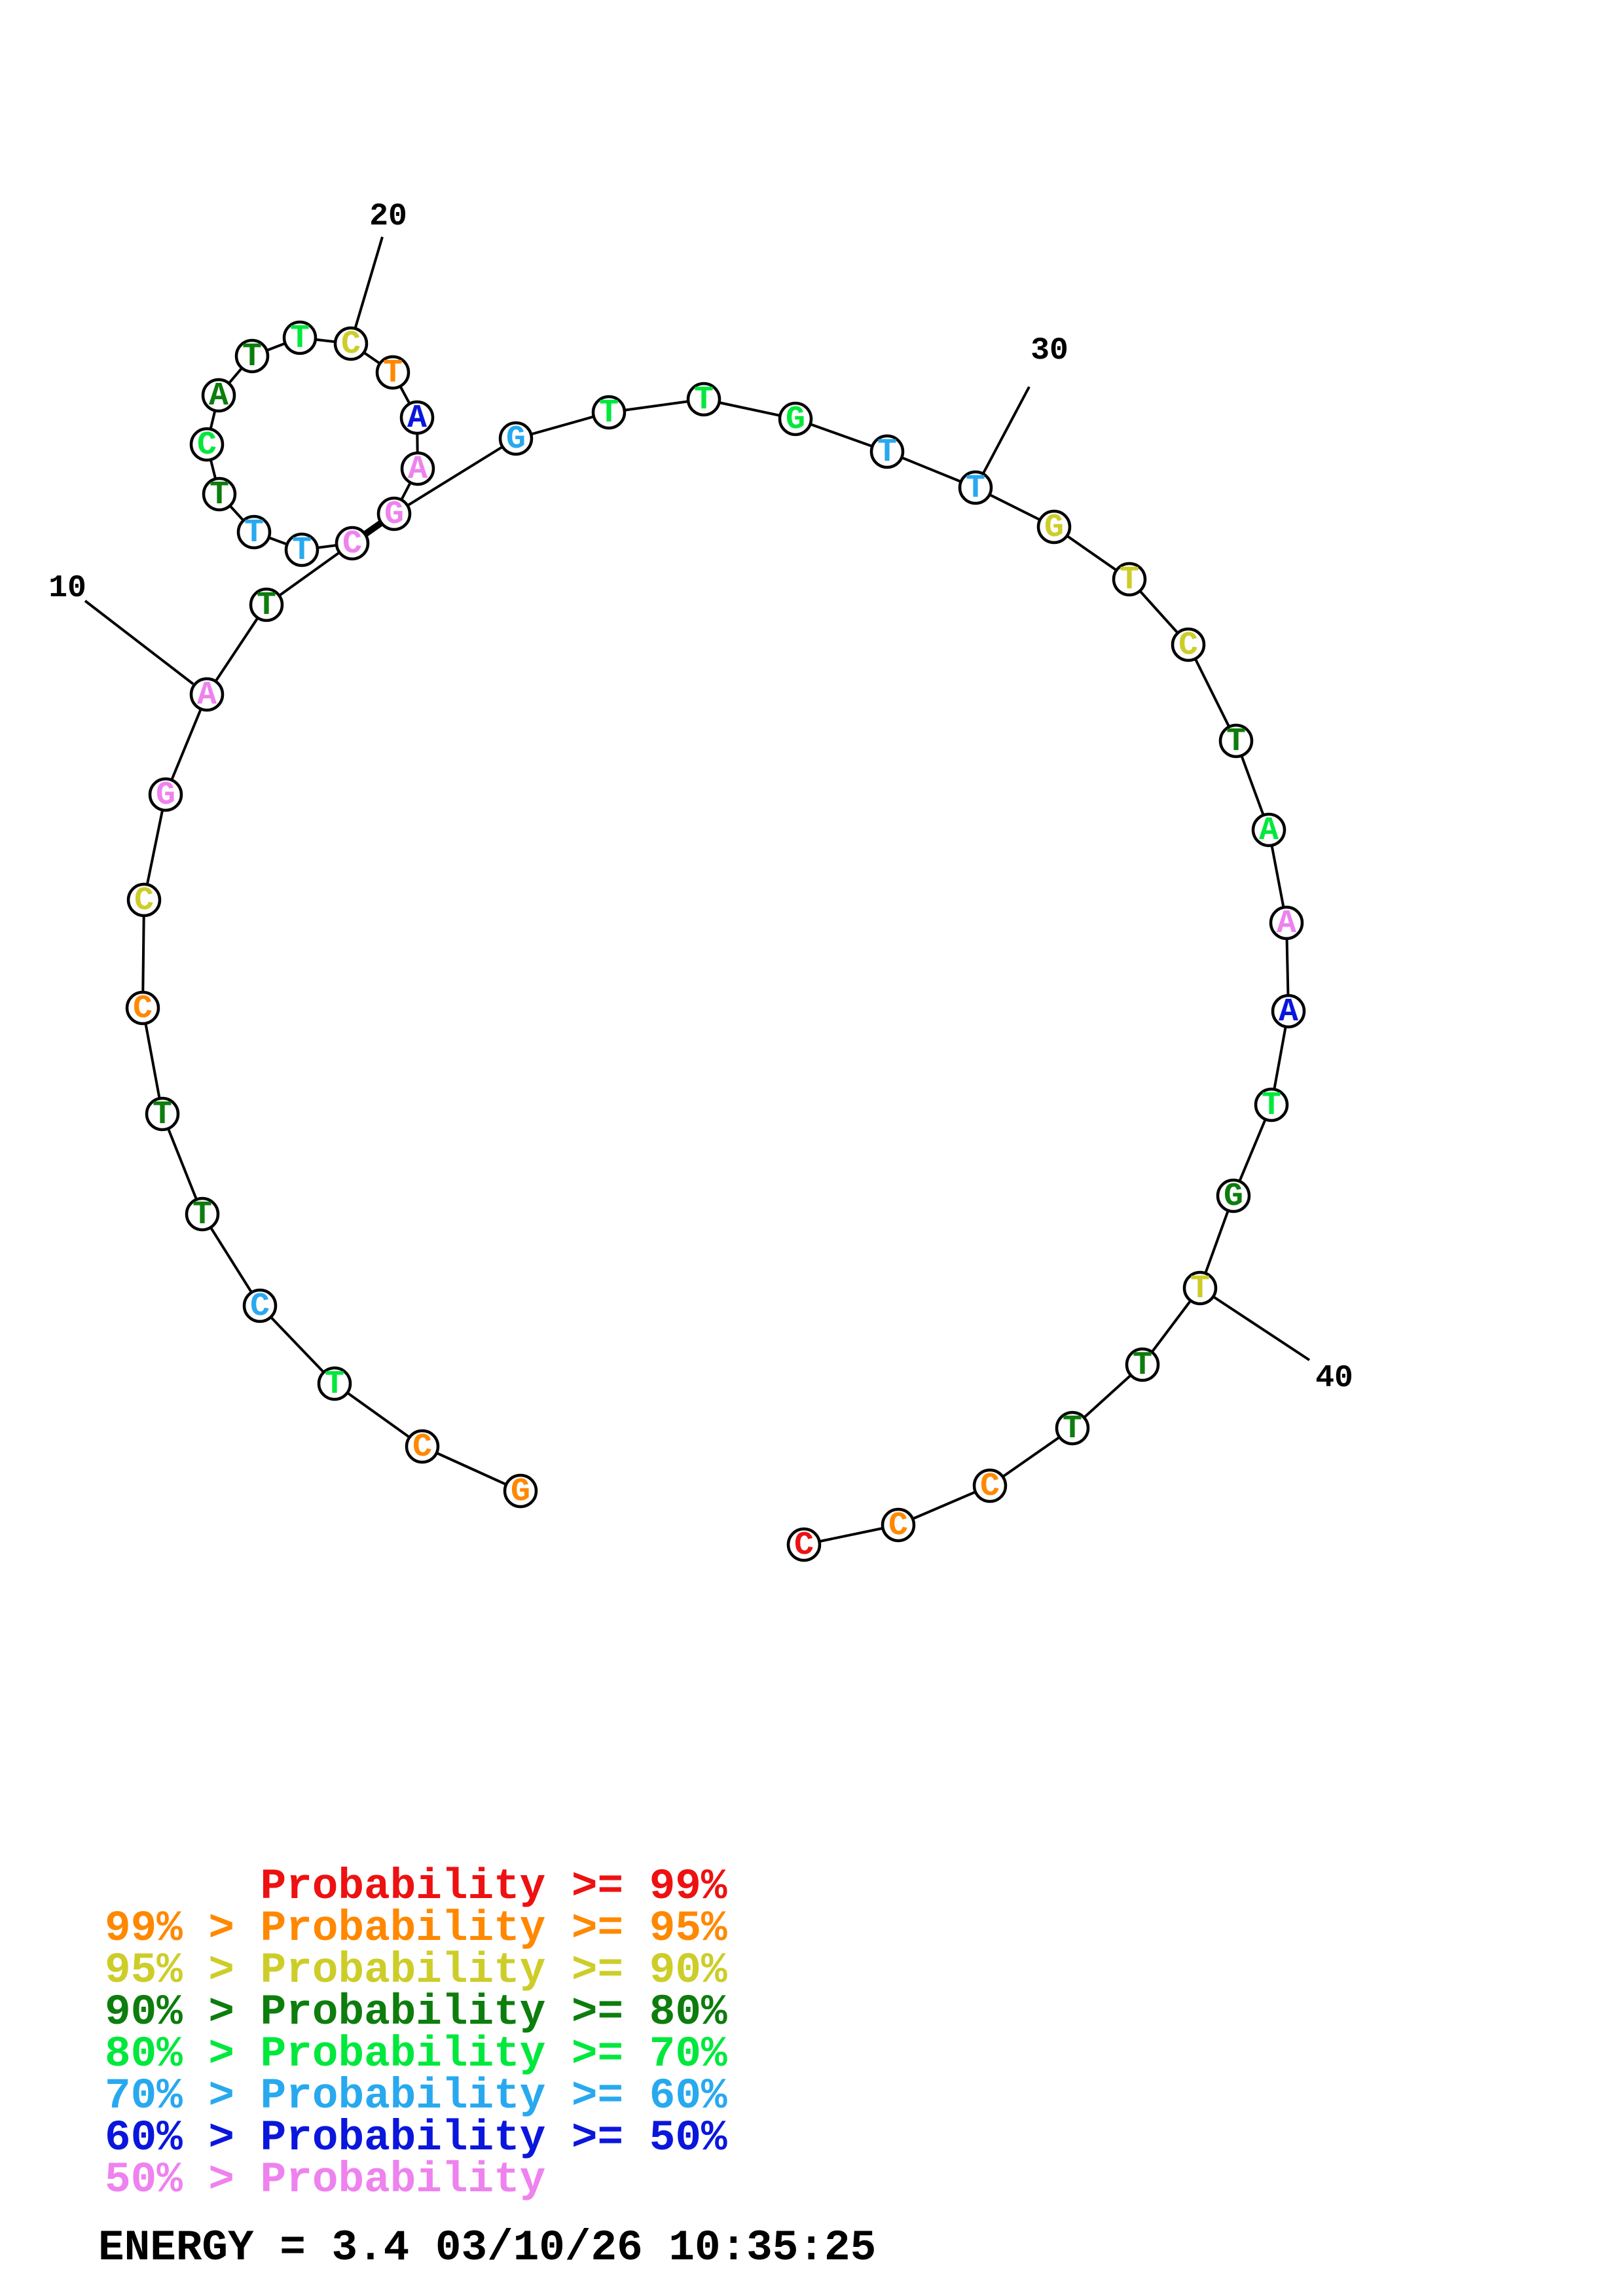 The height and width of the screenshot is (2296, 1623). Describe the element at coordinates (1049, 351) in the screenshot. I see `position-label-30: 30` at that location.